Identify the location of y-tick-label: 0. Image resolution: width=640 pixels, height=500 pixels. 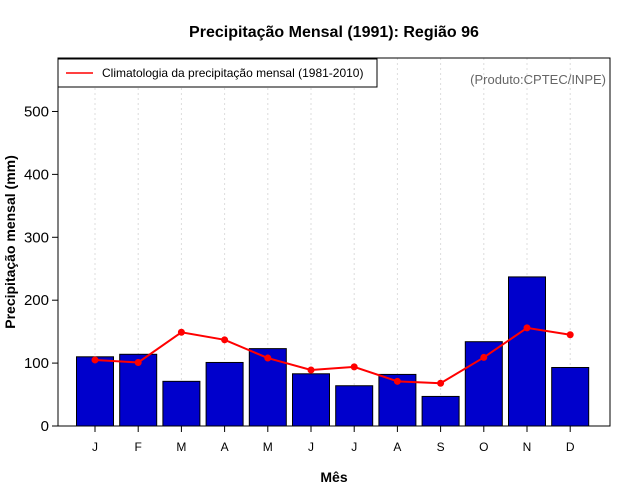
(45, 426).